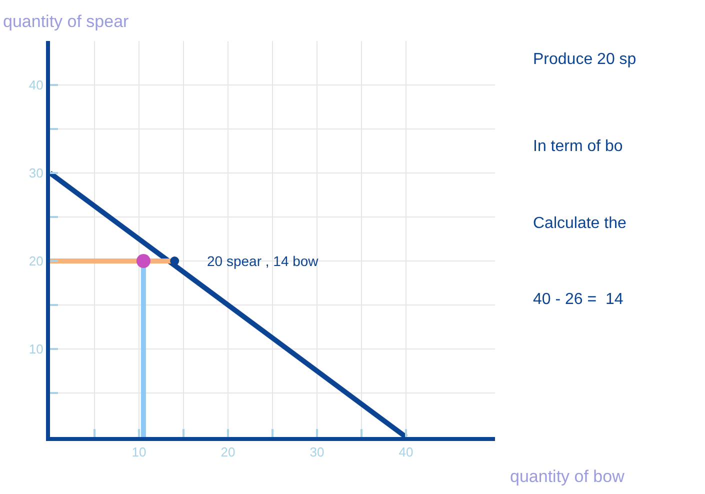 The width and height of the screenshot is (705, 494). Describe the element at coordinates (228, 452) in the screenshot. I see `x-tick-label: 20` at that location.